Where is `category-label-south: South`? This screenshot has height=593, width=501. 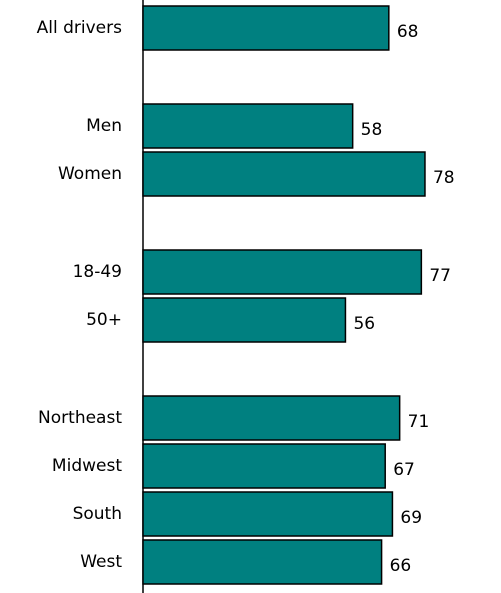 category-label-south: South is located at coordinates (97, 514).